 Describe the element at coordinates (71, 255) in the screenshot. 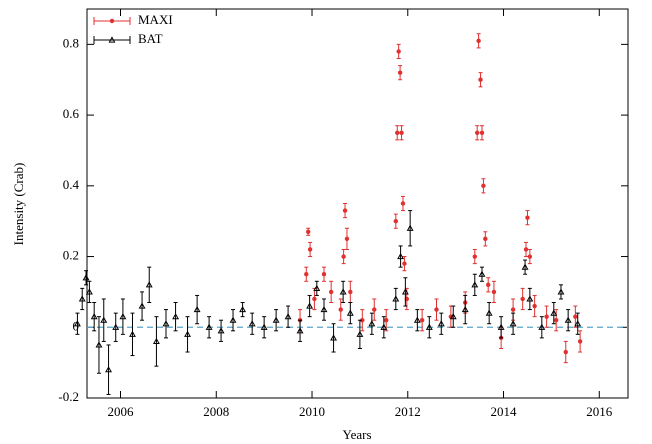

I see `y-tick-label: 0.2` at that location.